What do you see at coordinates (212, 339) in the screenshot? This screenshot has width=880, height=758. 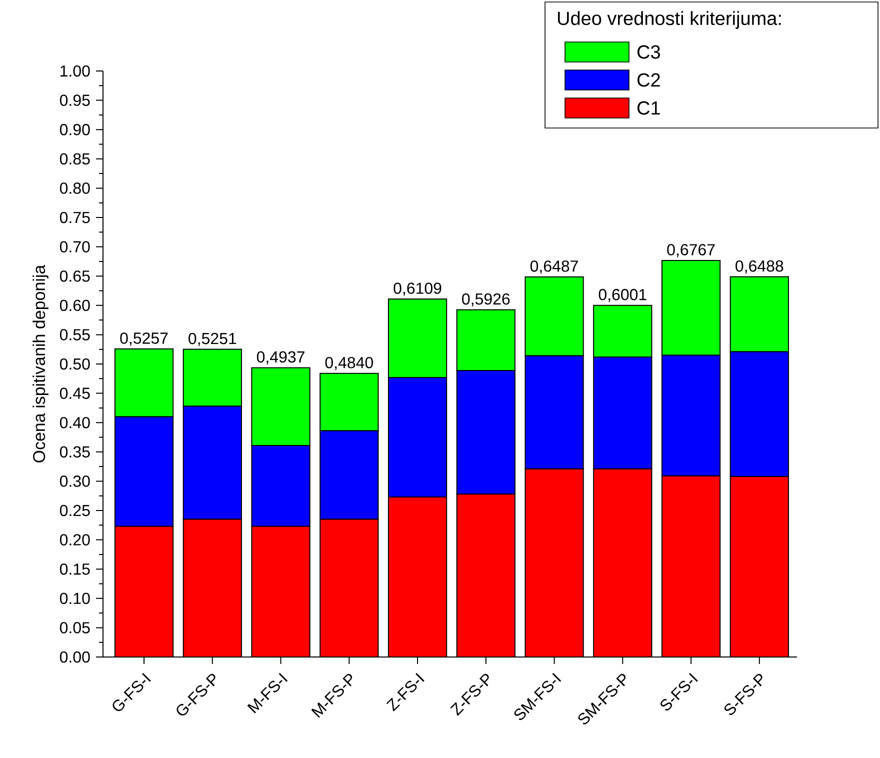 I see `total-label: 0,5251` at bounding box center [212, 339].